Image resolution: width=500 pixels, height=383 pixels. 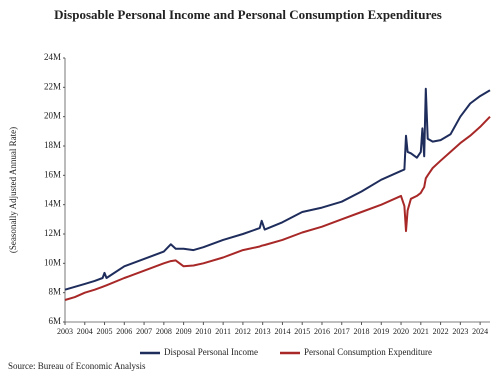 What do you see at coordinates (342, 331) in the screenshot?
I see `x-tick-label: 2017` at bounding box center [342, 331].